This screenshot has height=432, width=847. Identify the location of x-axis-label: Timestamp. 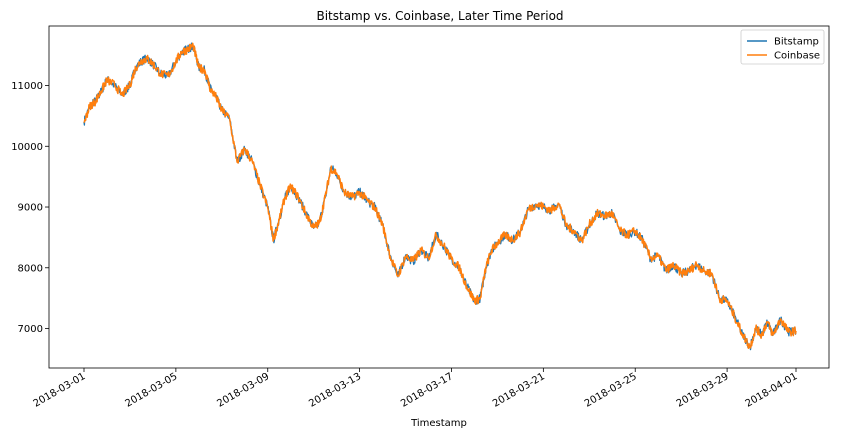
(438, 423).